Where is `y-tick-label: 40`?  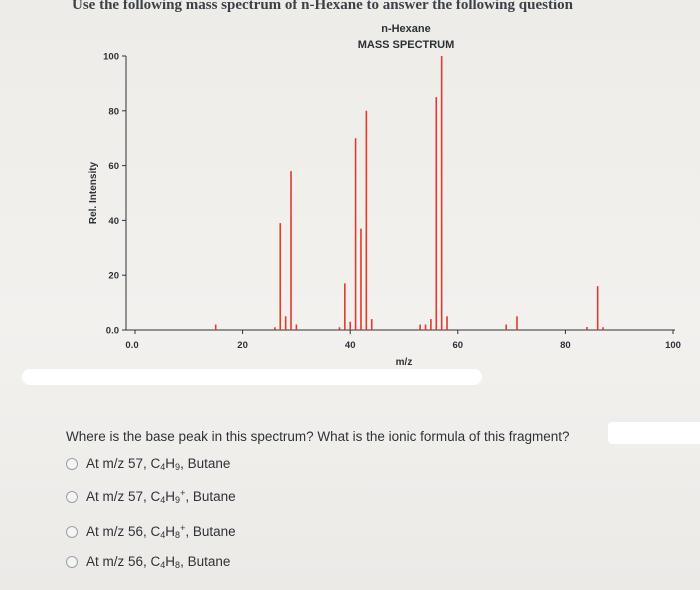
y-tick-label: 40 is located at coordinates (113, 221).